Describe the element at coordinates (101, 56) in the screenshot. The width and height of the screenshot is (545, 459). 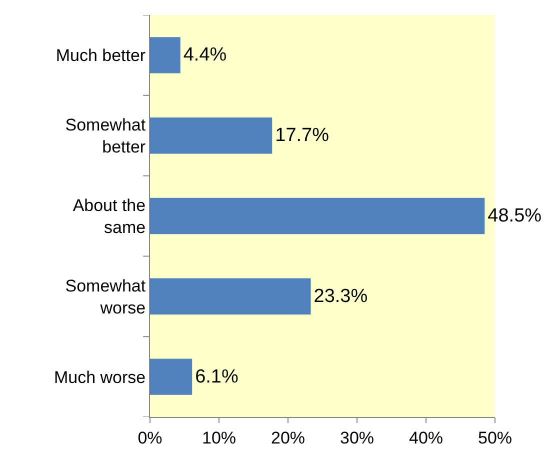
I see `y-tick-label: Much better` at that location.